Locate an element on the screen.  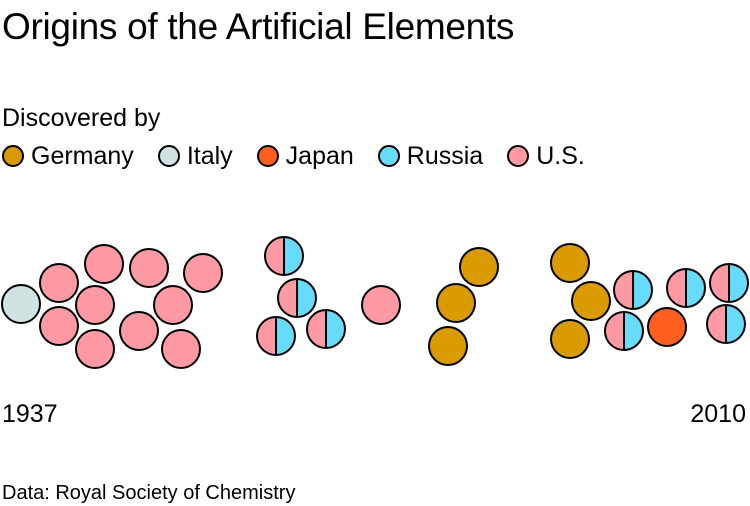
legend-item-germany: Germany is located at coordinates (68, 156).